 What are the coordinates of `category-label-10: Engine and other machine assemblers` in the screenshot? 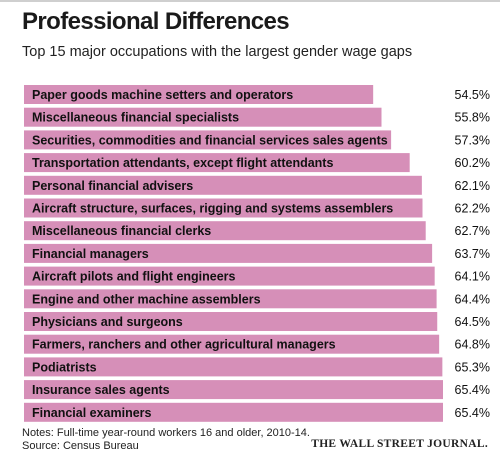 It's located at (146, 299).